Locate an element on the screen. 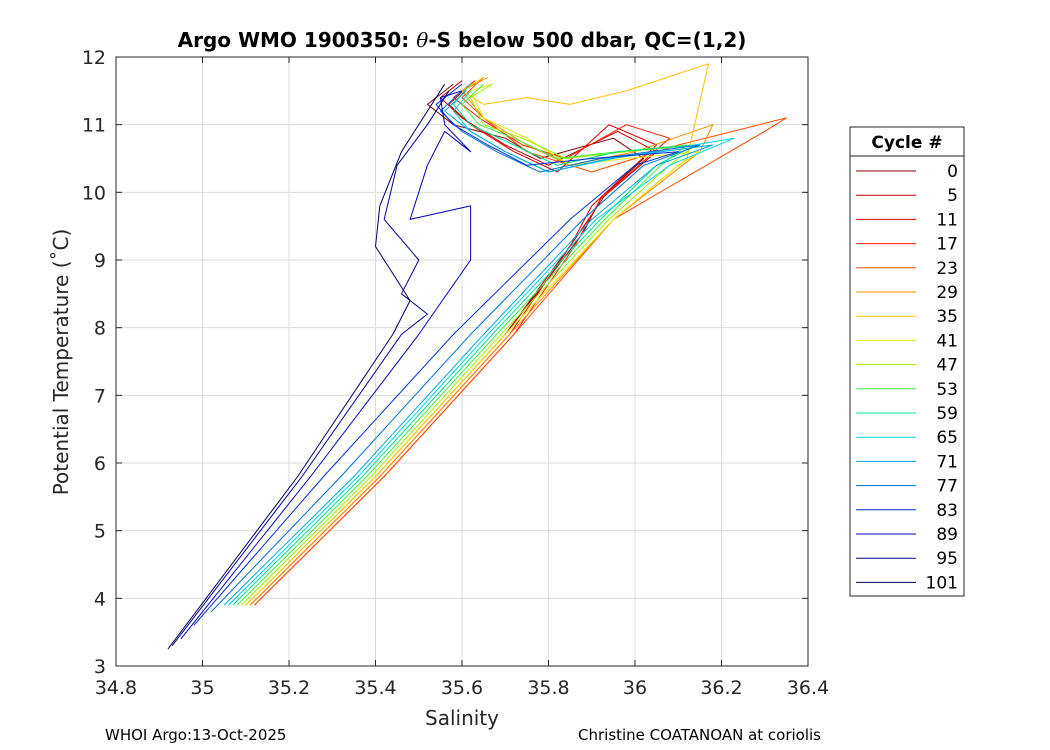 The height and width of the screenshot is (750, 1050). x-tick-label: 35.4 is located at coordinates (375, 688).